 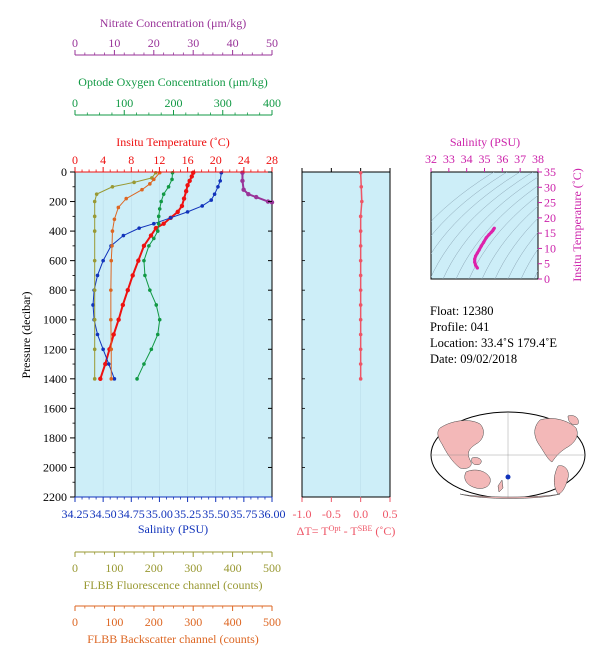 What do you see at coordinates (460, 327) in the screenshot?
I see `profile-number: Profile: 041` at bounding box center [460, 327].